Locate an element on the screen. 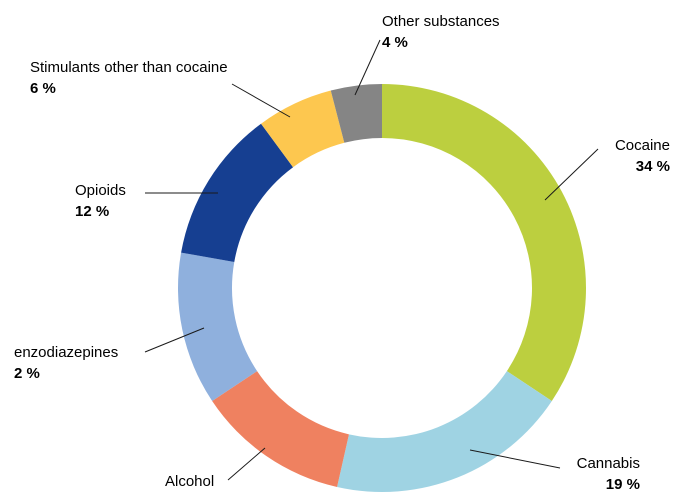 Image resolution: width=682 pixels, height=494 pixels. label-other-substances: Other substances is located at coordinates (441, 21).